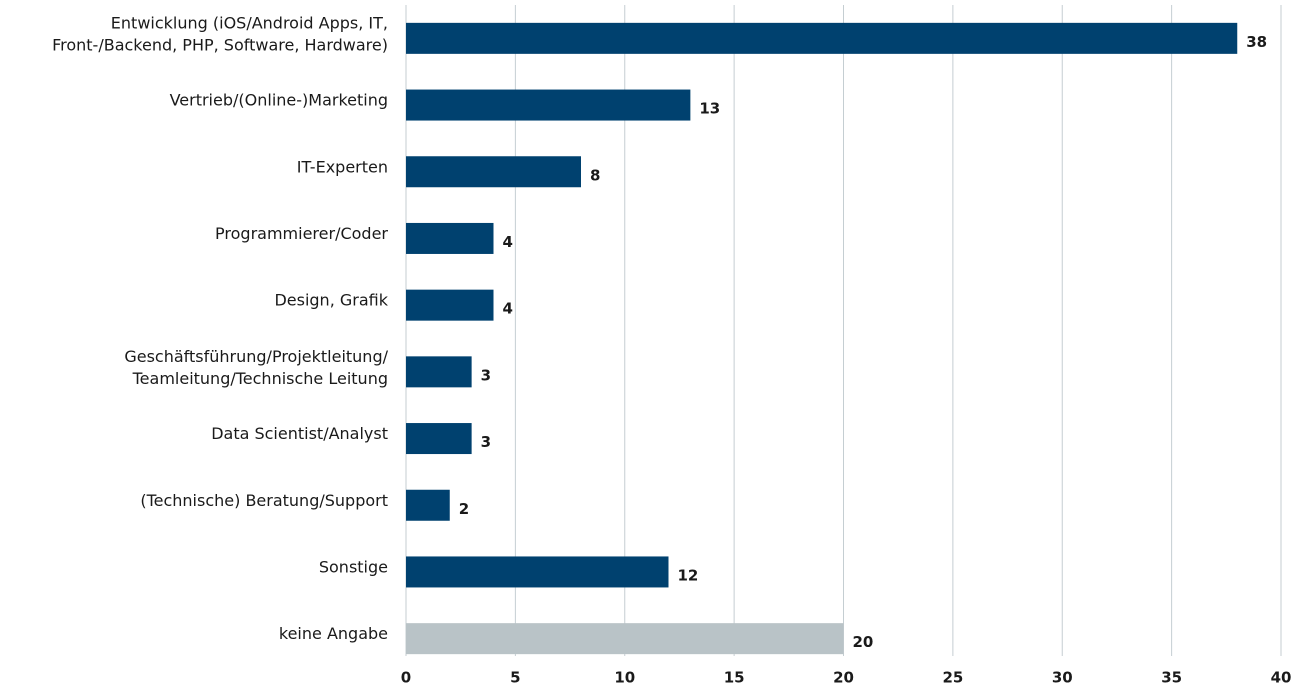  What do you see at coordinates (333, 633) in the screenshot?
I see `y-tick-label: keine Angabe` at bounding box center [333, 633].